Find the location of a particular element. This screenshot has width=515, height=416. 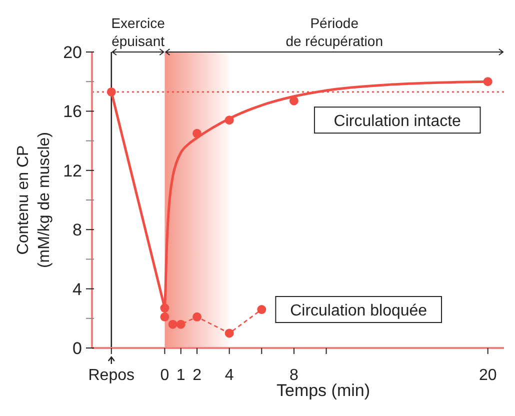

y-tick-label: 16 is located at coordinates (72, 112).